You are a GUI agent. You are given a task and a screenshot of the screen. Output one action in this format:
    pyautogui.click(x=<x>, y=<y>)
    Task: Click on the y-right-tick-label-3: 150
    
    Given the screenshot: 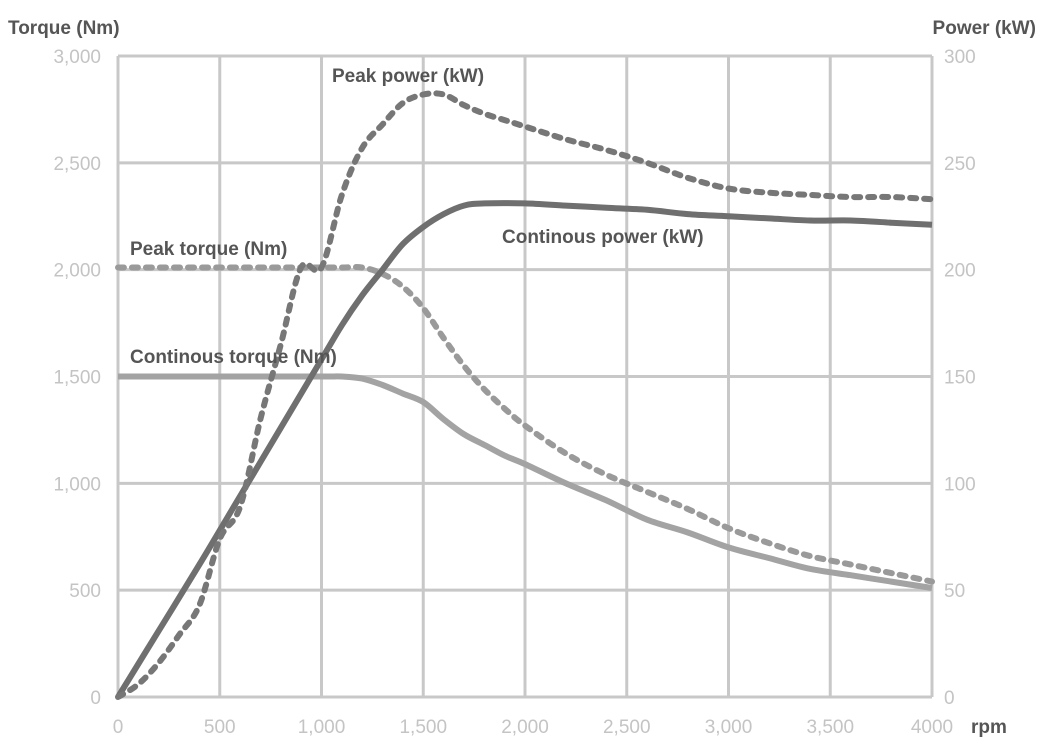 What is the action you would take?
    pyautogui.click(x=960, y=378)
    